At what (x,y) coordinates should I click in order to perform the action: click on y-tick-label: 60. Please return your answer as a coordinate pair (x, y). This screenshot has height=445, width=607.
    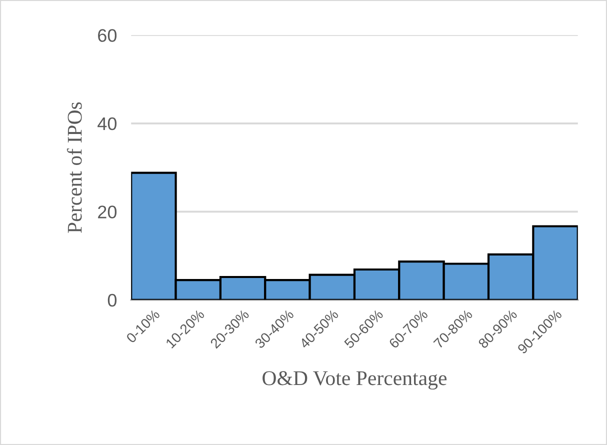
    Looking at the image, I should click on (107, 35).